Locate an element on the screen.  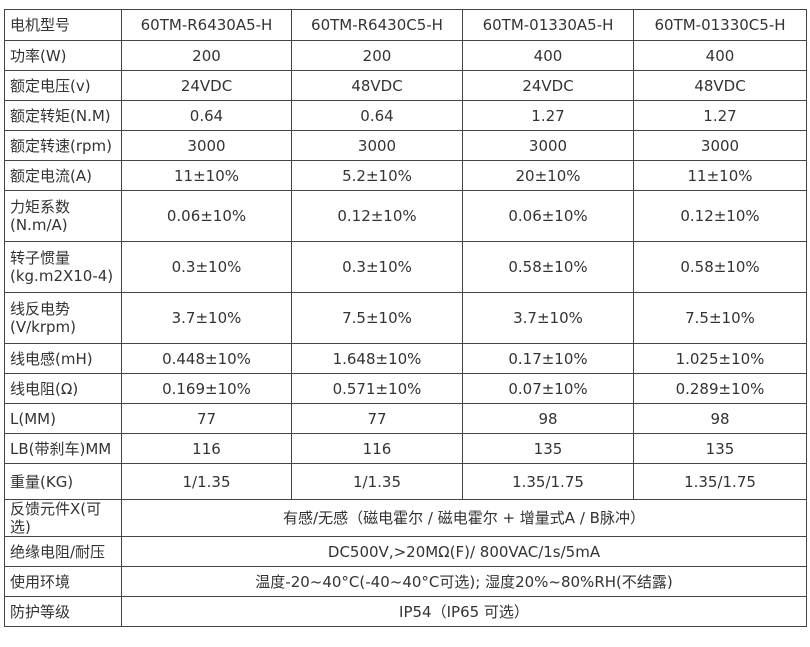
table-row: 额定电压(v) 24VDC 48VDC 24VDC 48VDC is located at coordinates (405, 85).